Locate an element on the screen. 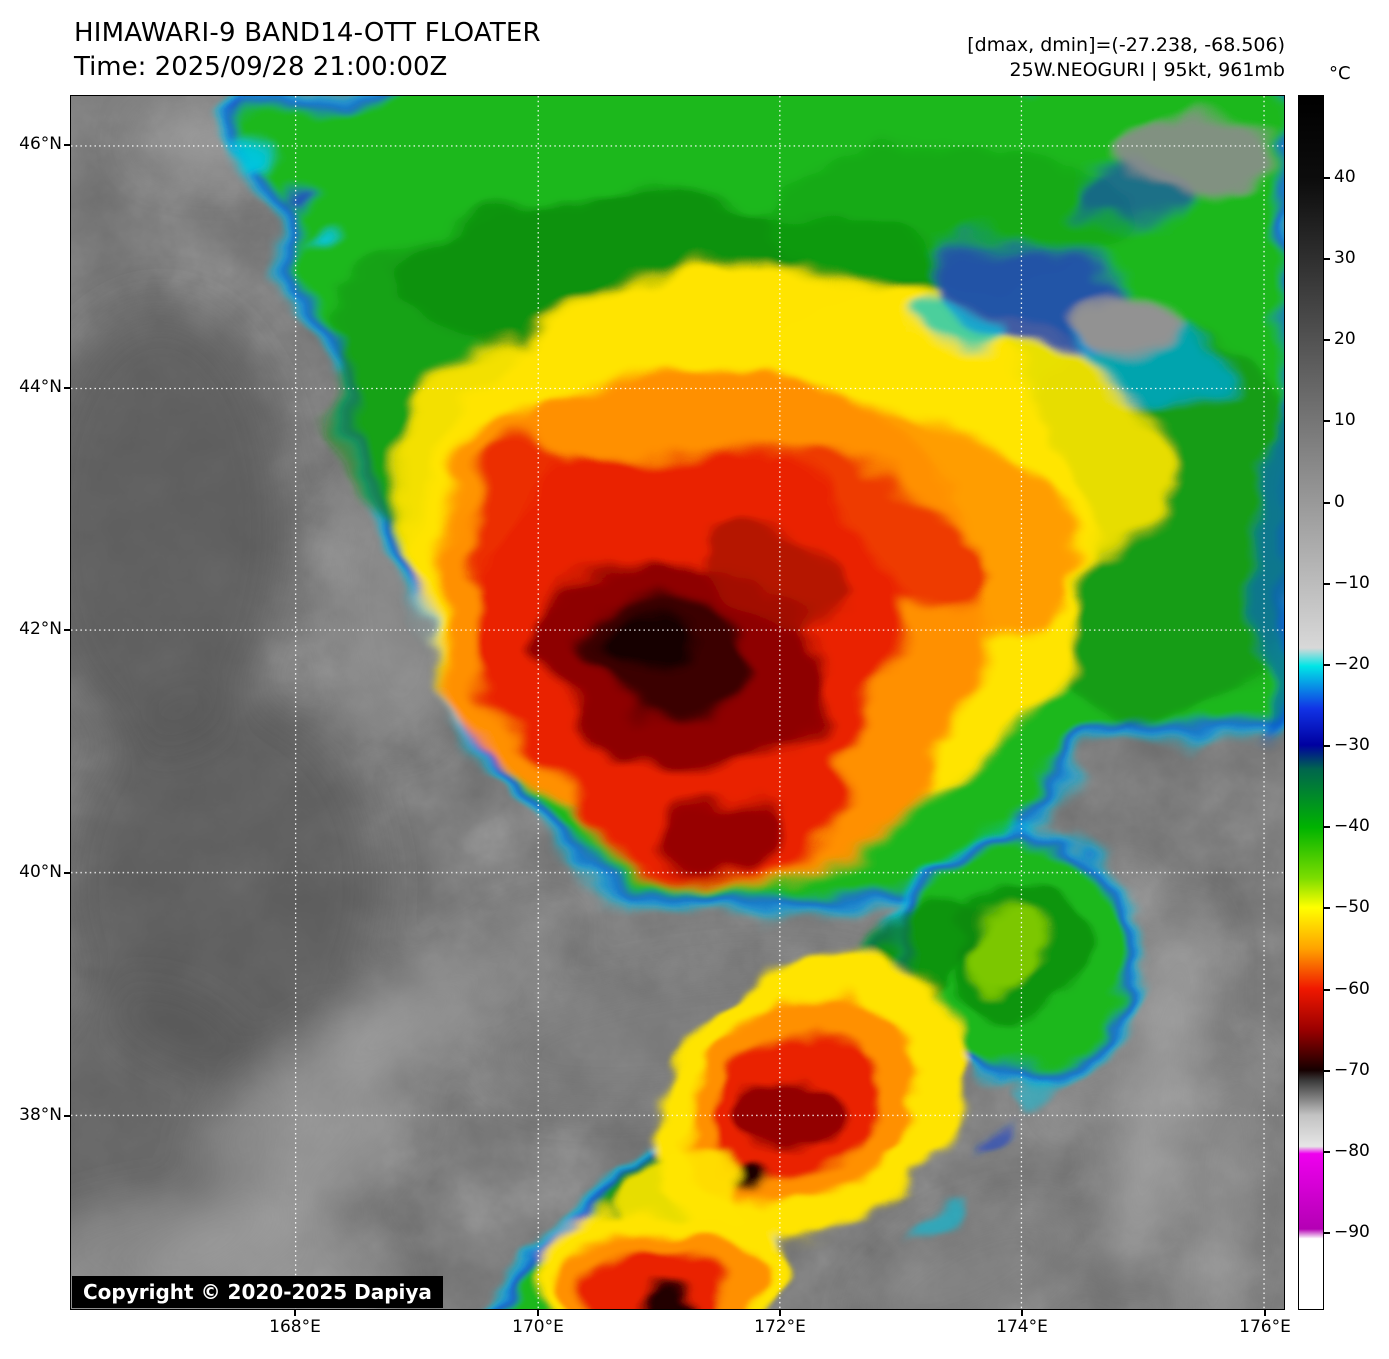  colorbar-tick-label: −80 is located at coordinates (1352, 1150).